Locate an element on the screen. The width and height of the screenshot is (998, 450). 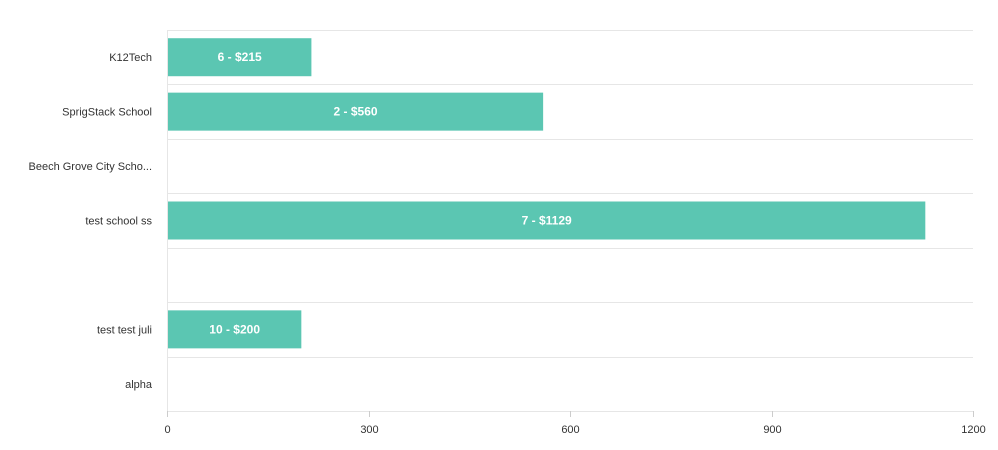
bar-data-label: 10 - $200 is located at coordinates (234, 329).